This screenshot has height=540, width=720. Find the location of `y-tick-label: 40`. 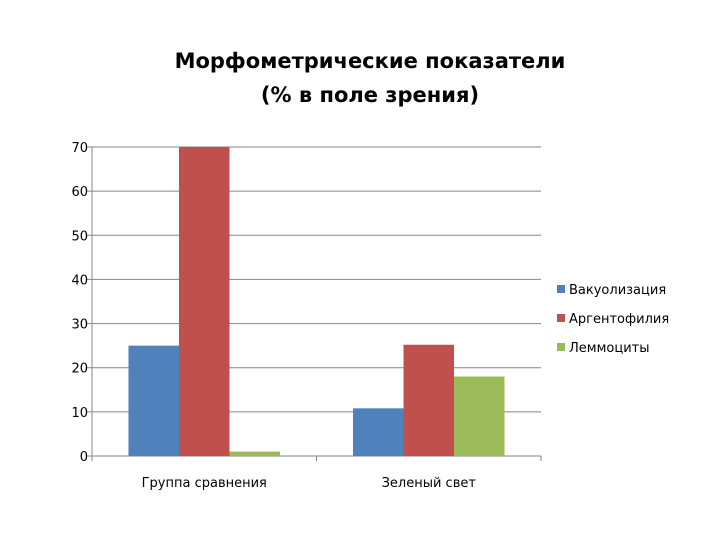

y-tick-label: 40 is located at coordinates (79, 280).